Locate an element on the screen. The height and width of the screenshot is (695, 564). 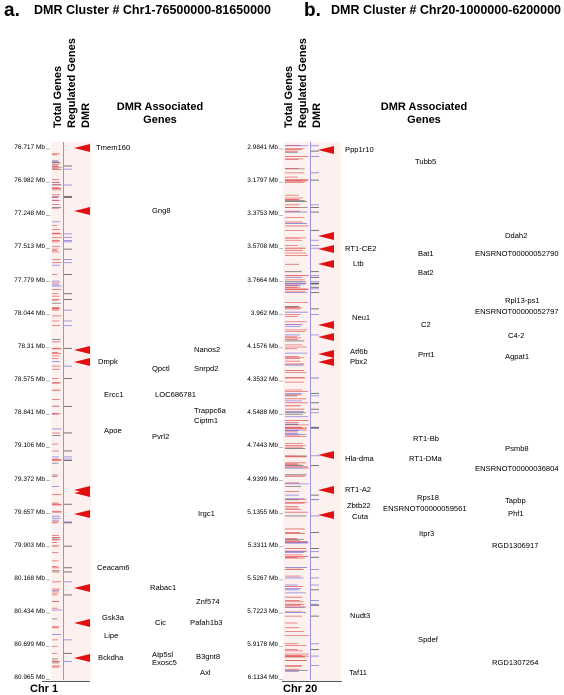
panel-b-gene-label: RGD1306917 is located at coordinates (515, 545).